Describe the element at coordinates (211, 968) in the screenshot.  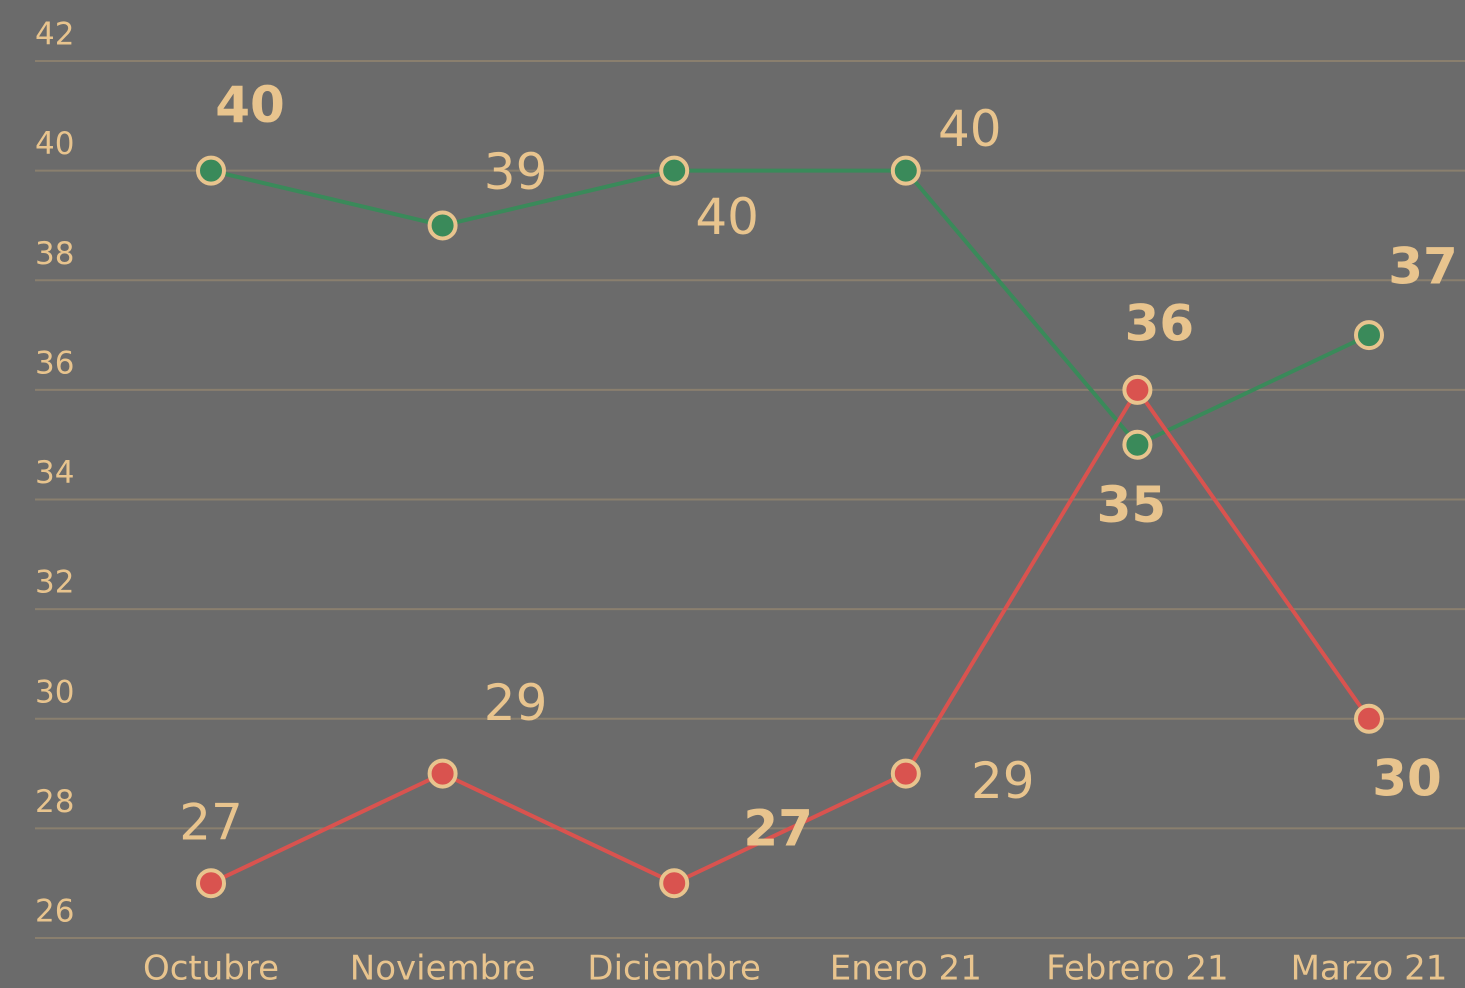
I see `x-tick-label: Octubre` at that location.